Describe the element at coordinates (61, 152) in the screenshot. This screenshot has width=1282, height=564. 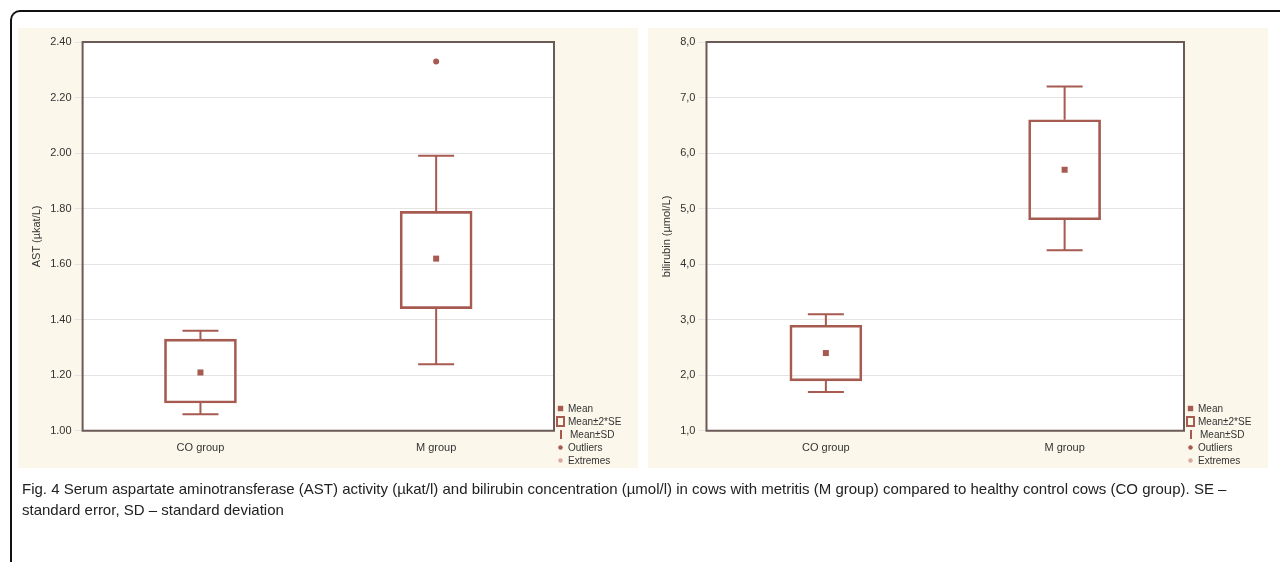
I see `y-tick-label: 2.00` at that location.